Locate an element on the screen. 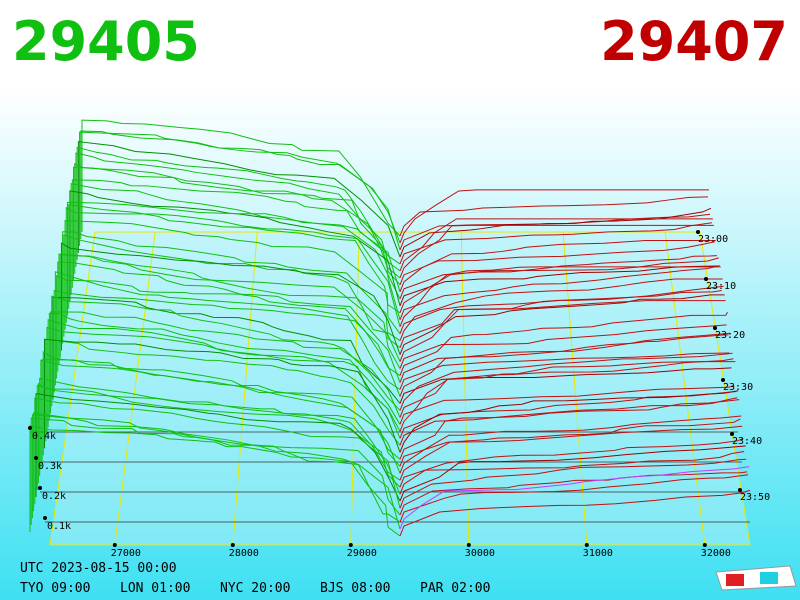  price-tick-label: 32000 is located at coordinates (716, 553).